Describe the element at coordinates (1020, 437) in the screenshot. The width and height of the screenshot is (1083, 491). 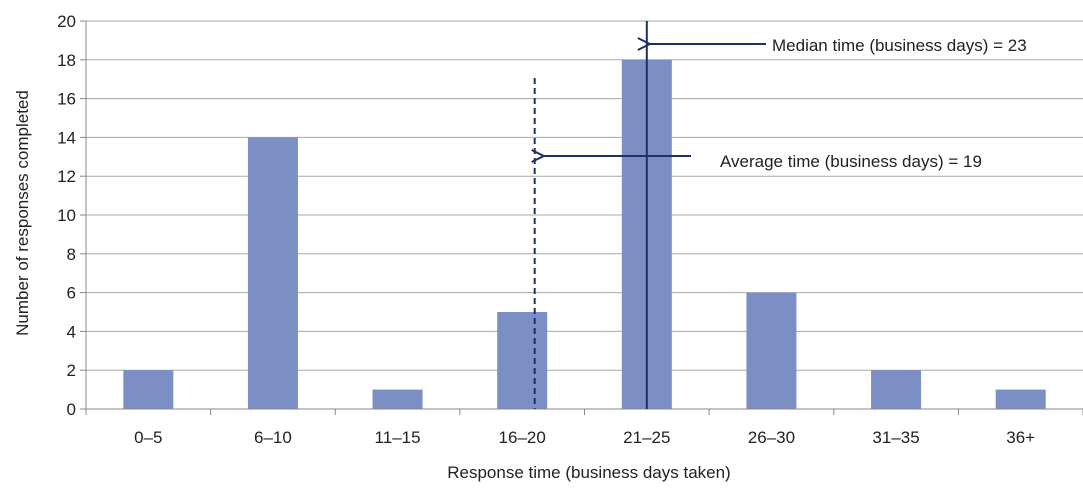
I see `x-tick-label: 36+` at that location.